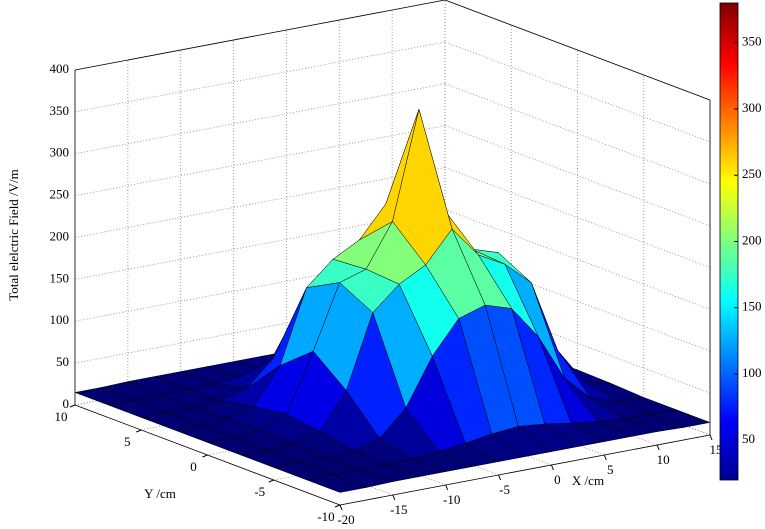  I want to click on z-tick-label: 100, so click(60, 319).